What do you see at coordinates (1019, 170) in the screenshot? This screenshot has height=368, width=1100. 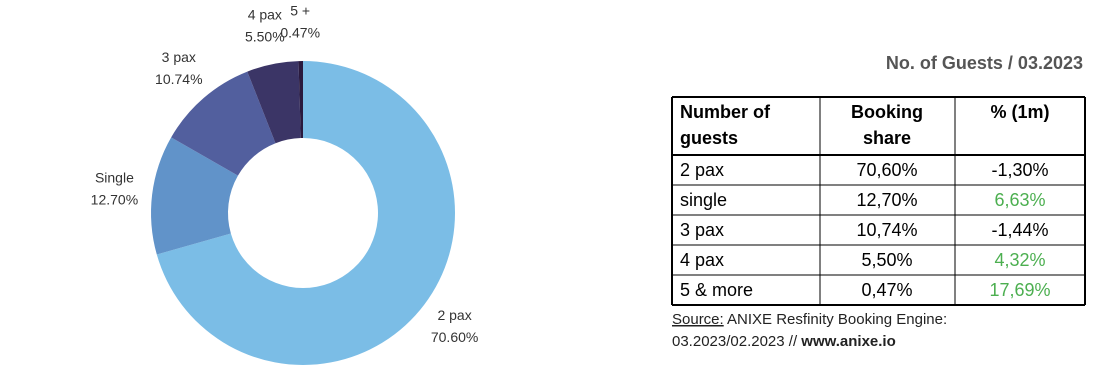 I see `table-cell: -1,30%` at bounding box center [1019, 170].